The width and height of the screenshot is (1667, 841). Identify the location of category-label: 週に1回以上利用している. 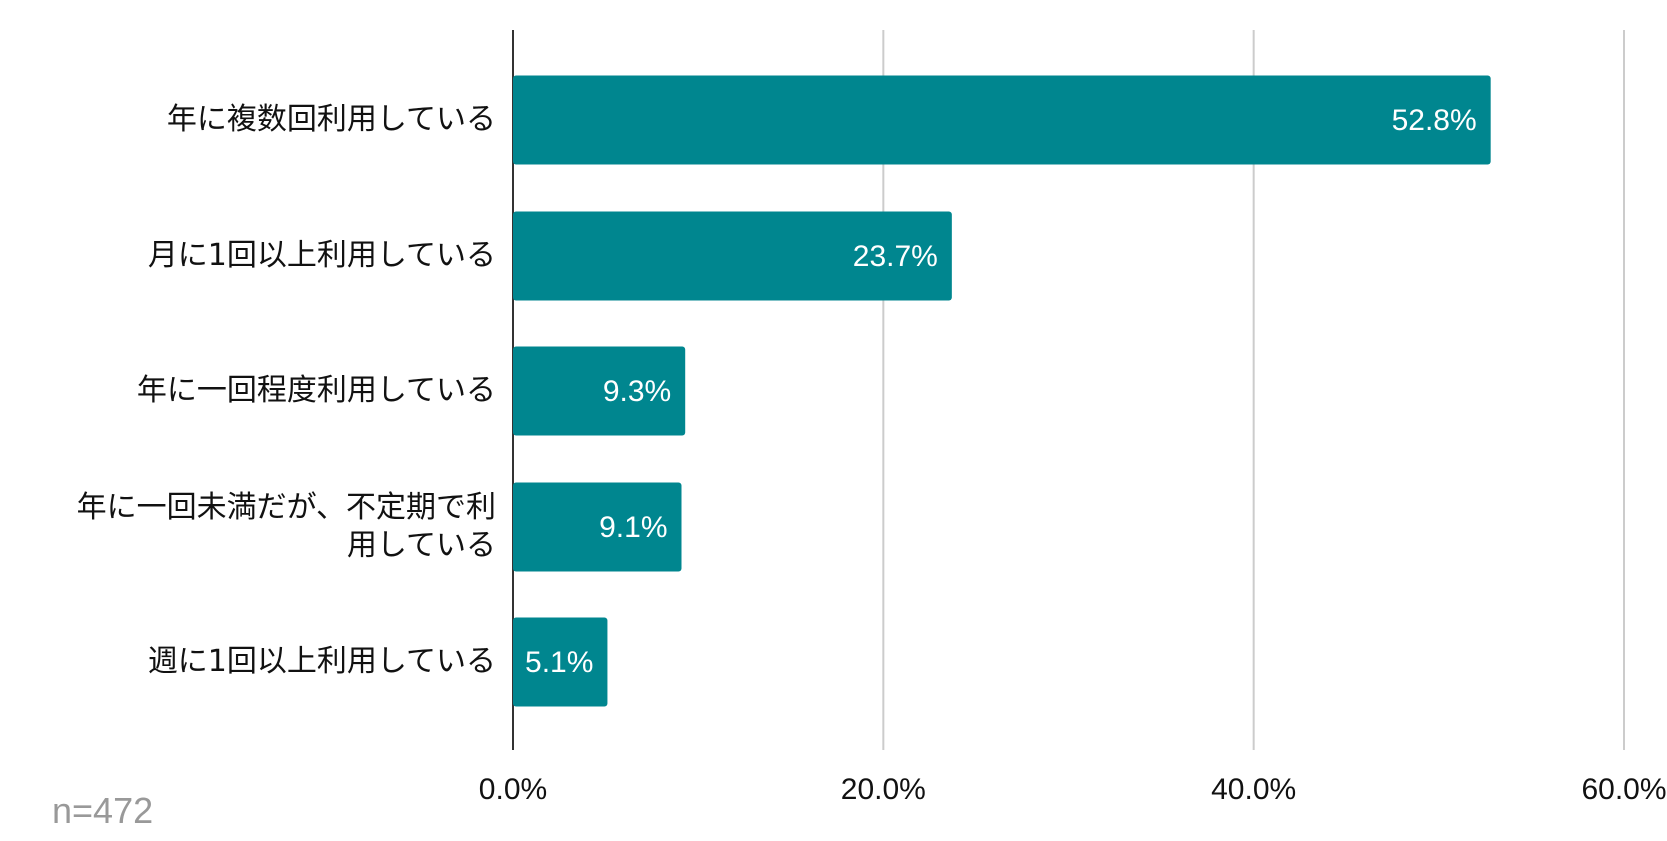
(321, 661).